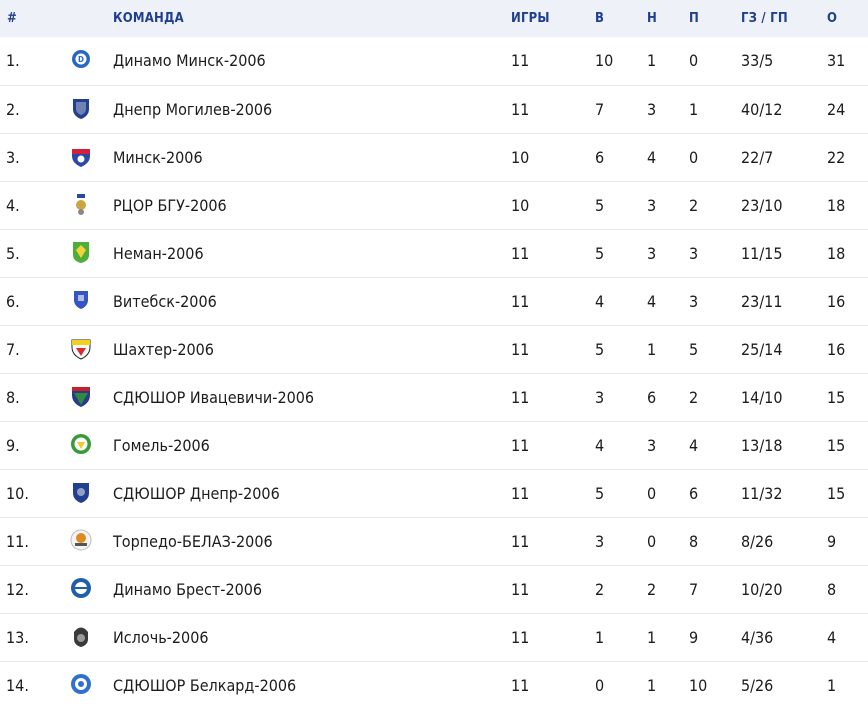 The height and width of the screenshot is (709, 868). I want to click on team-name: Витебск-2006, so click(165, 301).